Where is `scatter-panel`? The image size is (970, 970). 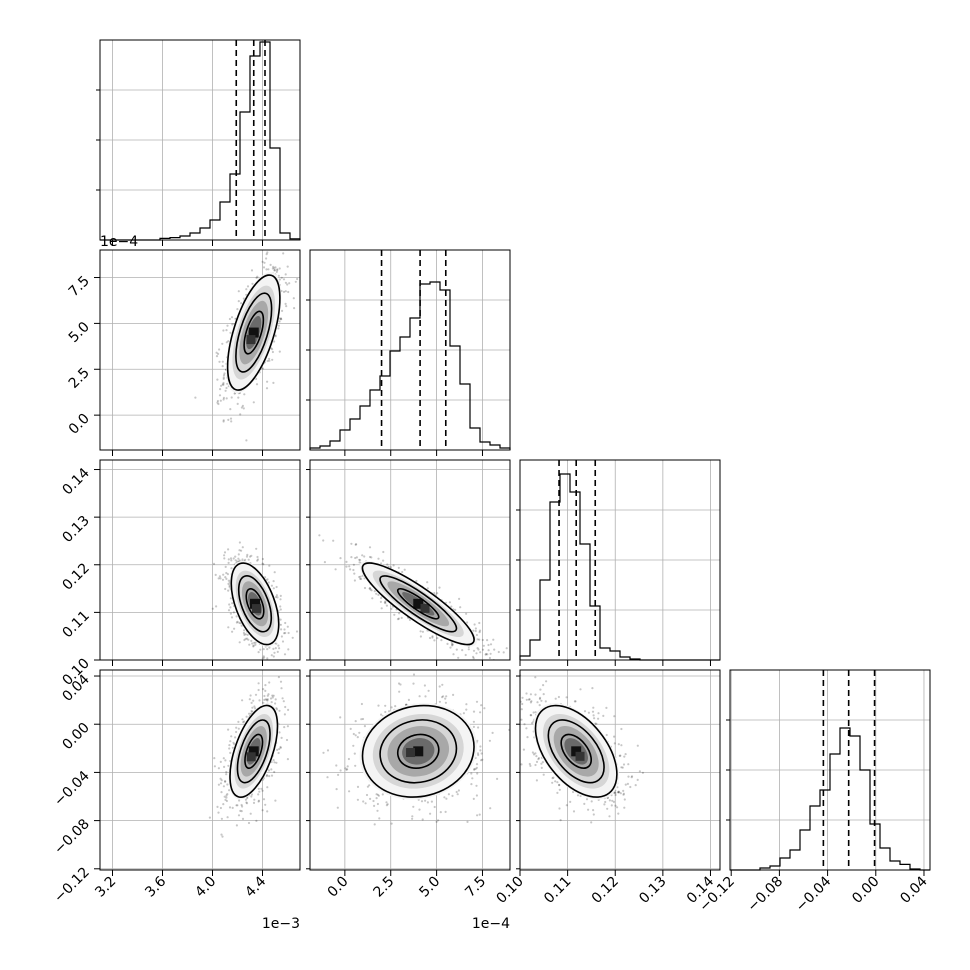 scatter-panel is located at coordinates (410, 560).